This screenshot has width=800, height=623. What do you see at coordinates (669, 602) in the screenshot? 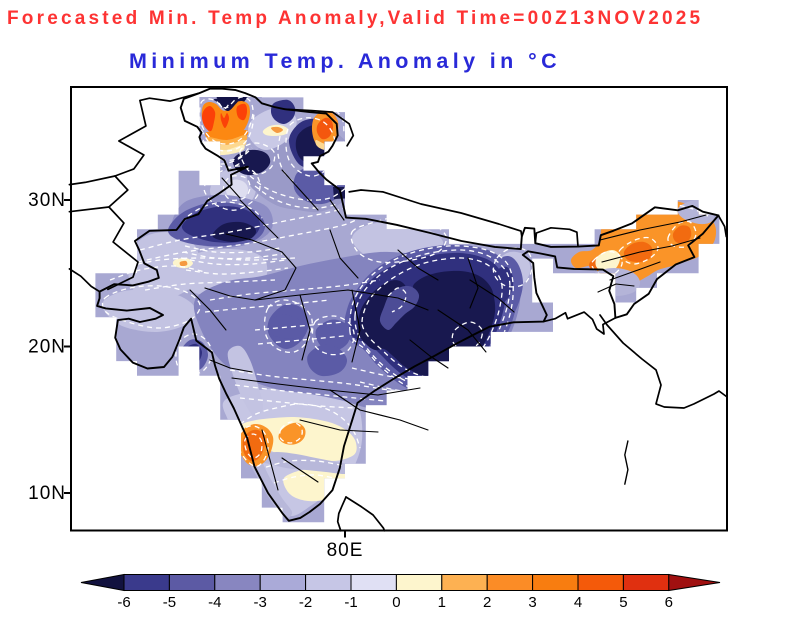
I see `svg-text: 6` at bounding box center [669, 602].